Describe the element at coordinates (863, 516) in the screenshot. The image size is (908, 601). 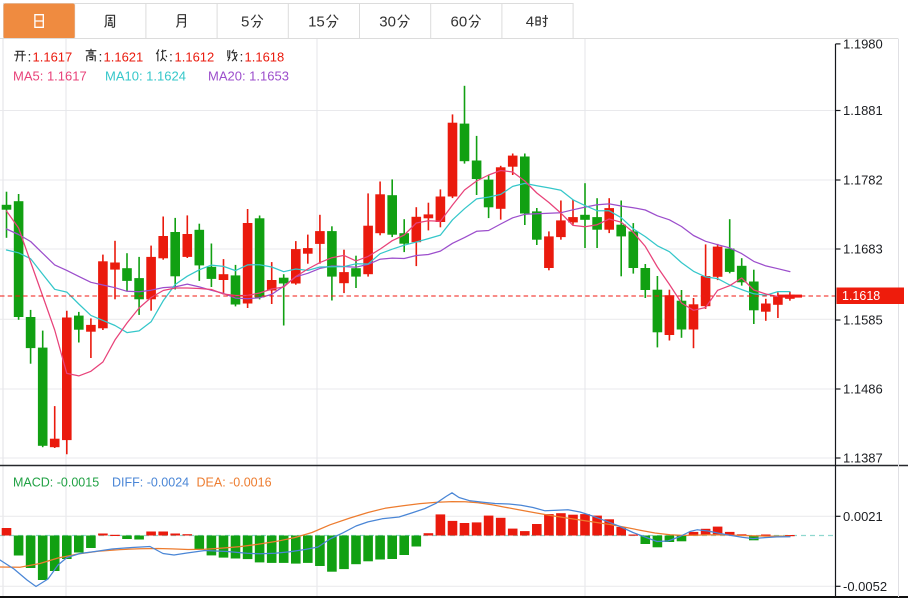
I see `svg-text: 0.0021` at that location.